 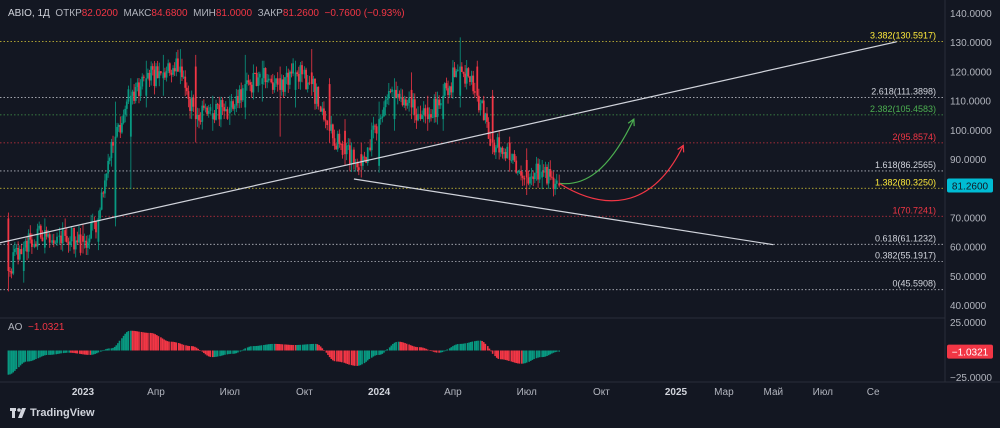 I want to click on fib-level-label: 1.382(80.3250), so click(x=905, y=182).